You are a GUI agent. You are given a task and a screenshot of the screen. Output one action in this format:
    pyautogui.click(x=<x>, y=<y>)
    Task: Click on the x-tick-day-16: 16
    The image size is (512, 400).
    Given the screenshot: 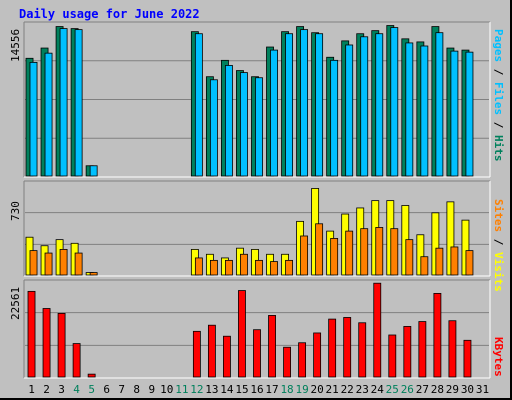 What is the action you would take?
    pyautogui.click(x=256, y=389)
    